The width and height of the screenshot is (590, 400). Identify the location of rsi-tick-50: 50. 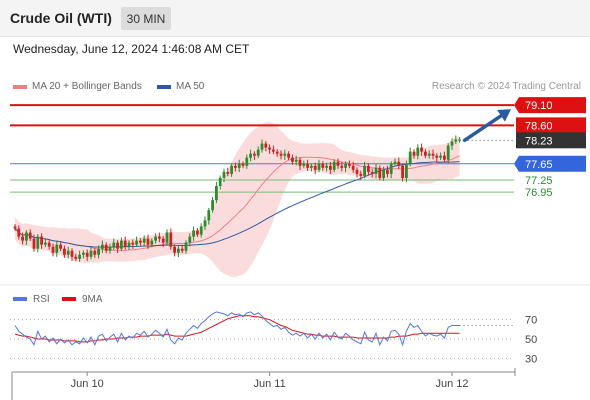
(531, 340).